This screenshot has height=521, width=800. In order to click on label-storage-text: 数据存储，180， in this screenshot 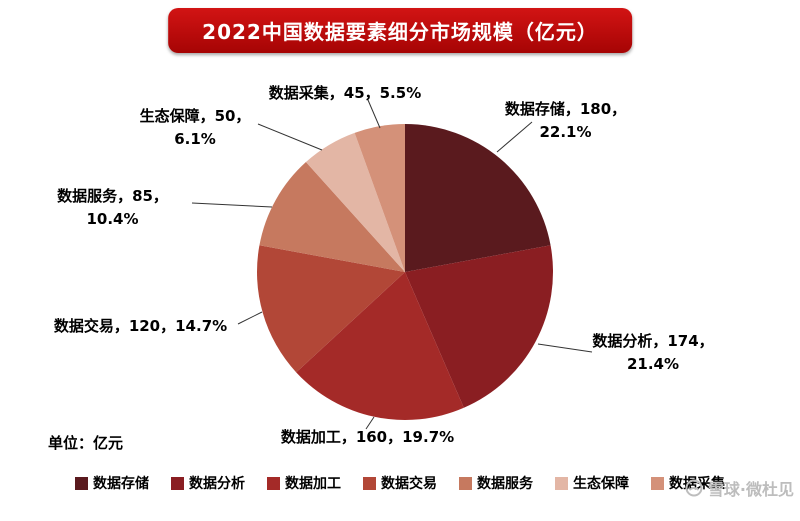, I will do `click(565, 109)`.